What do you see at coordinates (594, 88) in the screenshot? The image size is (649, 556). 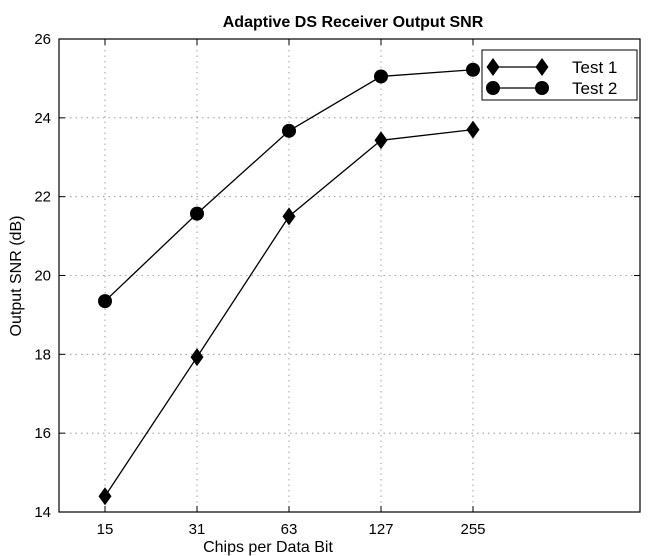 I see `legend-label: Test 2` at bounding box center [594, 88].